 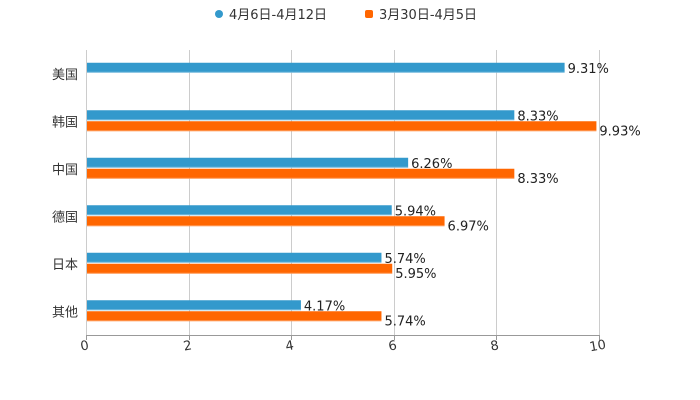 What do you see at coordinates (278, 15) in the screenshot?
I see `legend-label: 4月6日-4月12日` at bounding box center [278, 15].